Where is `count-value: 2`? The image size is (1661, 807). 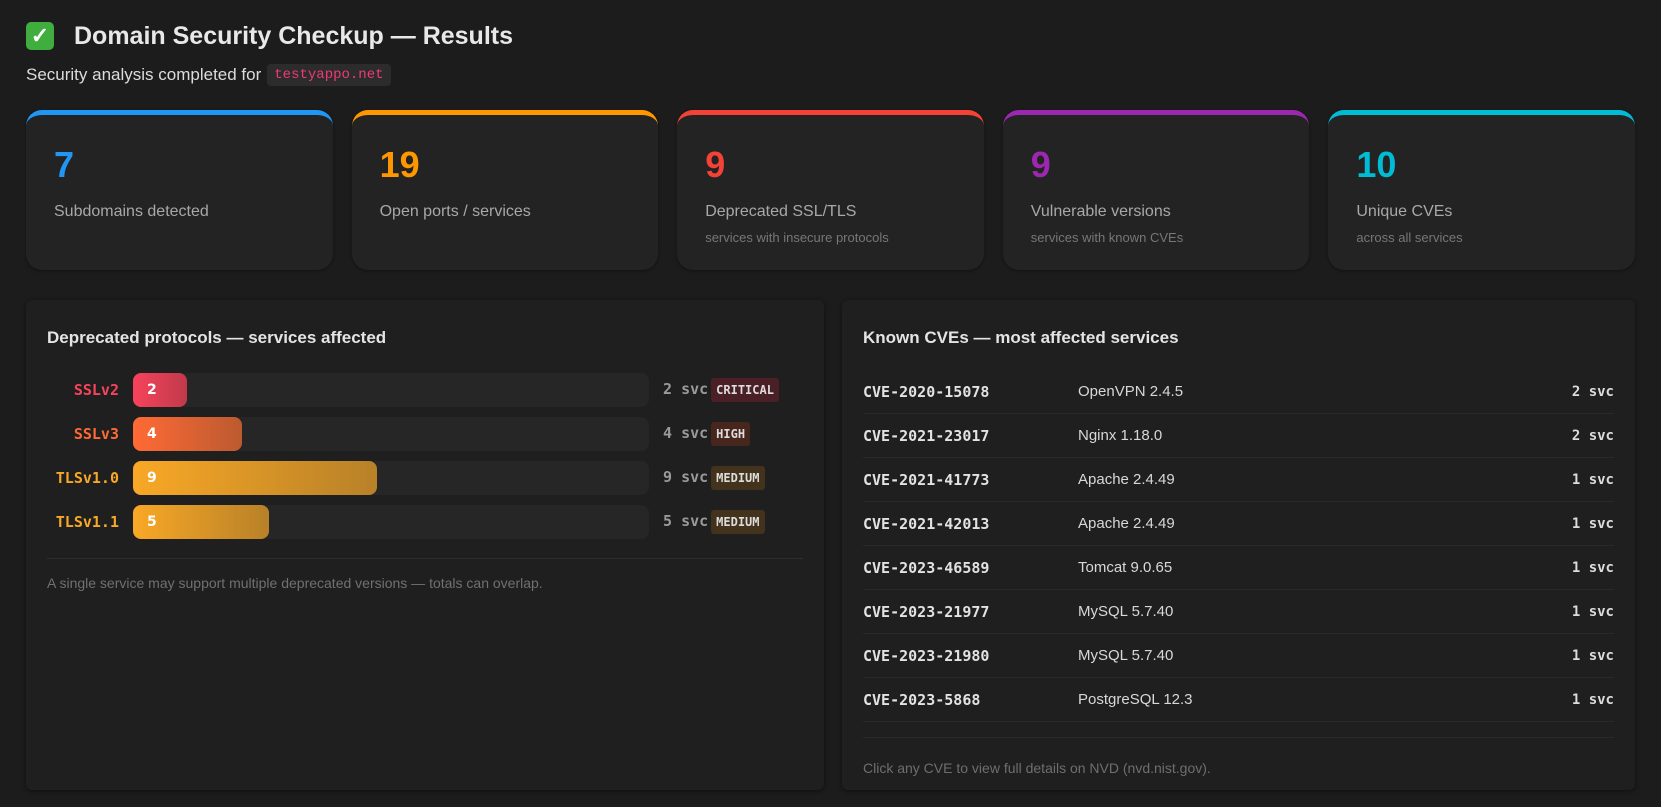
count-value: 2 is located at coordinates (668, 389).